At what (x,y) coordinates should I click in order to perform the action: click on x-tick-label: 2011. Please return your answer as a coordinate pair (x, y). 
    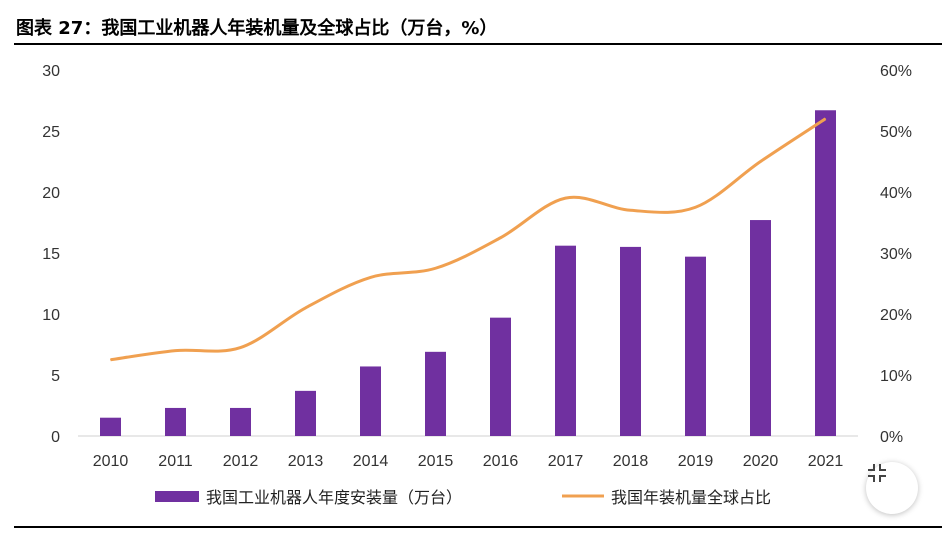
    Looking at the image, I should click on (175, 461).